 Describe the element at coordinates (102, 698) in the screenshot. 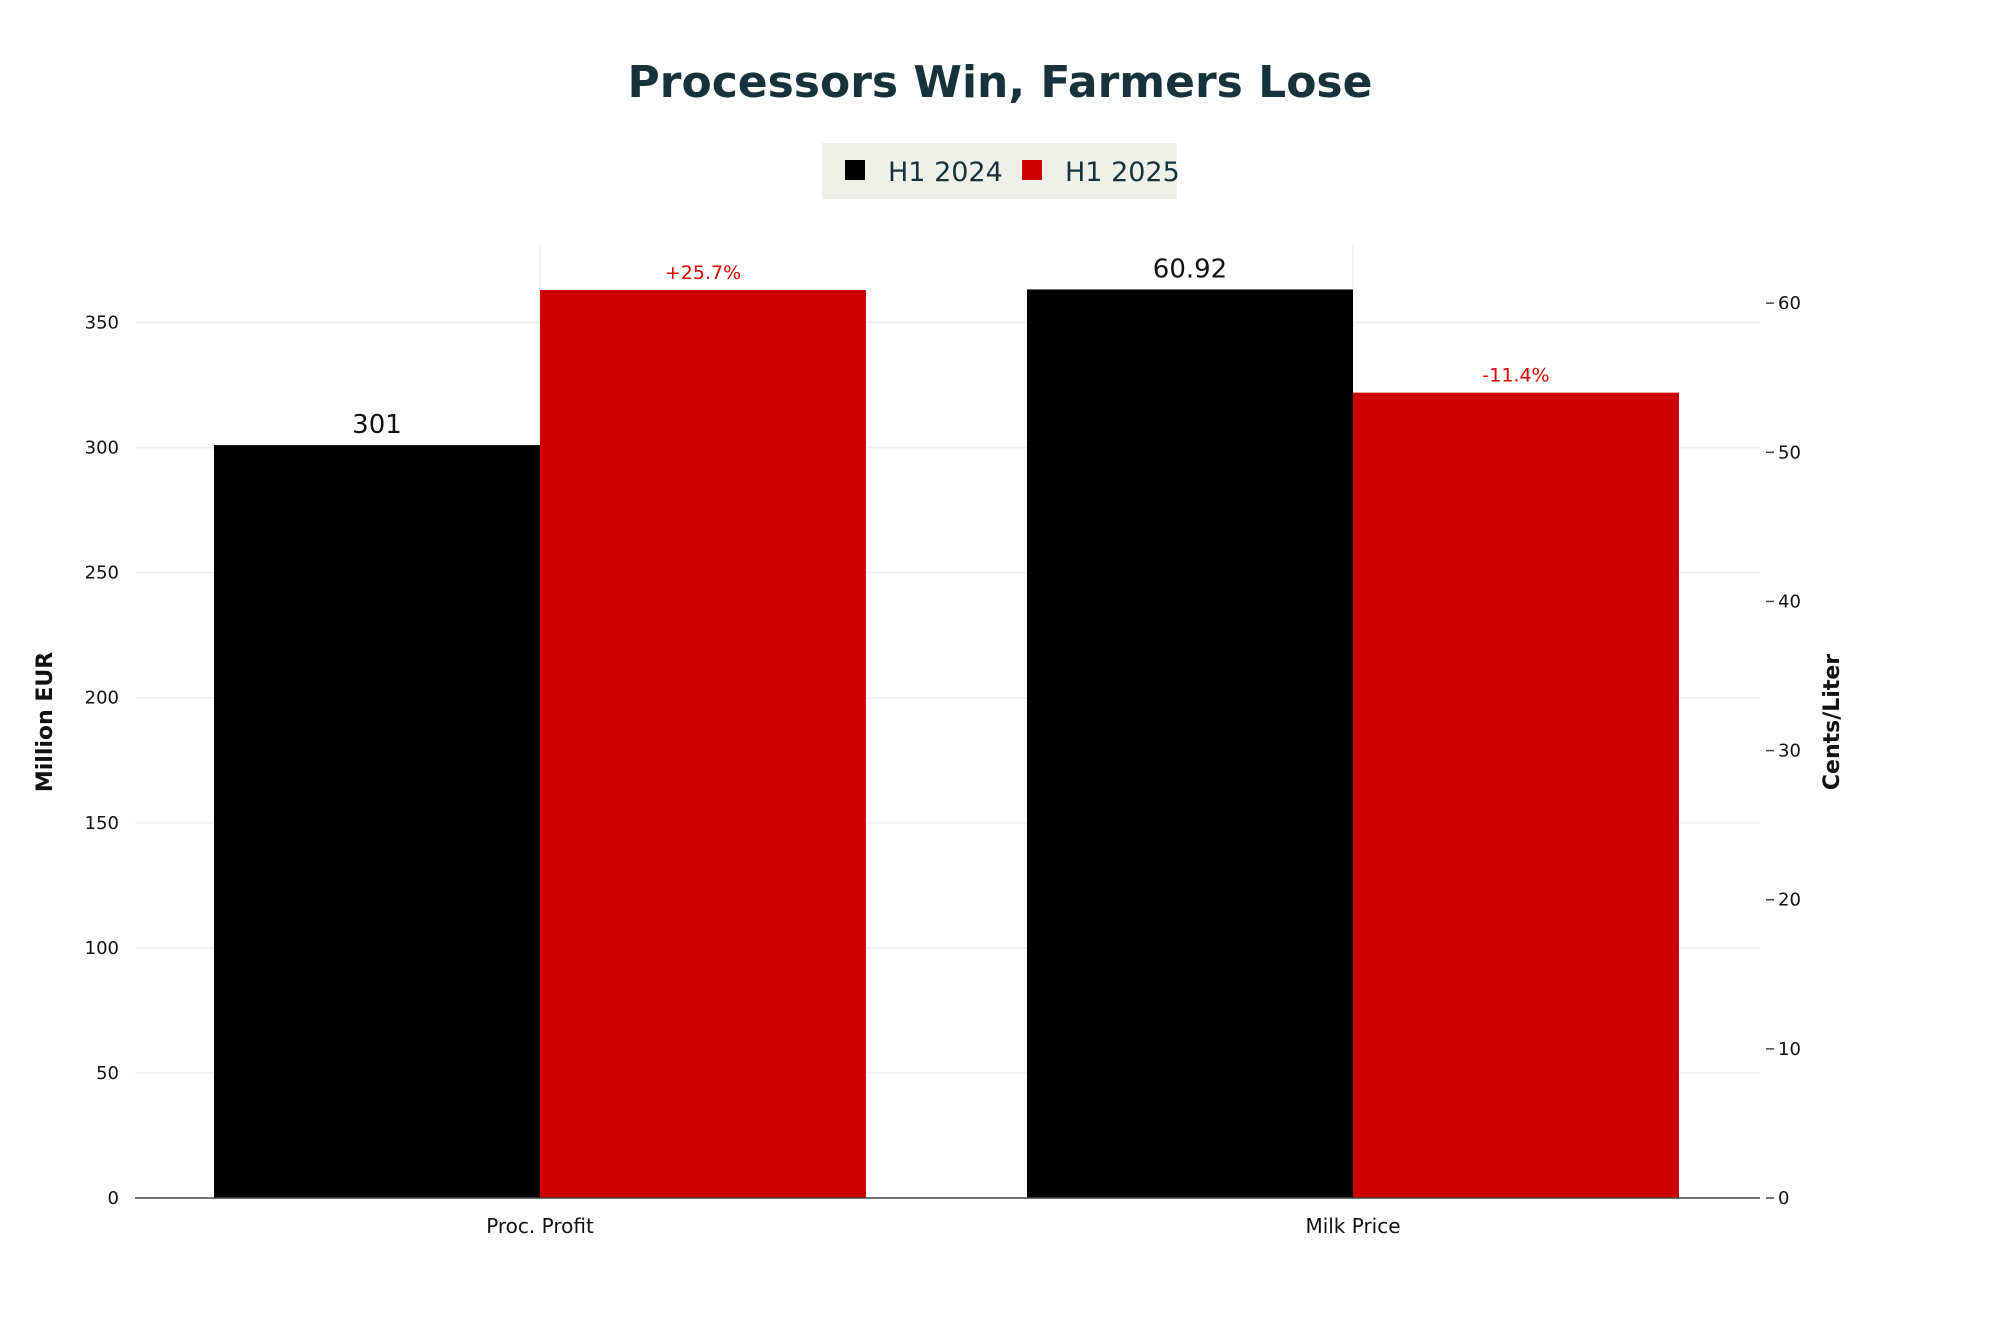

I see `left-tick-label: 200` at that location.